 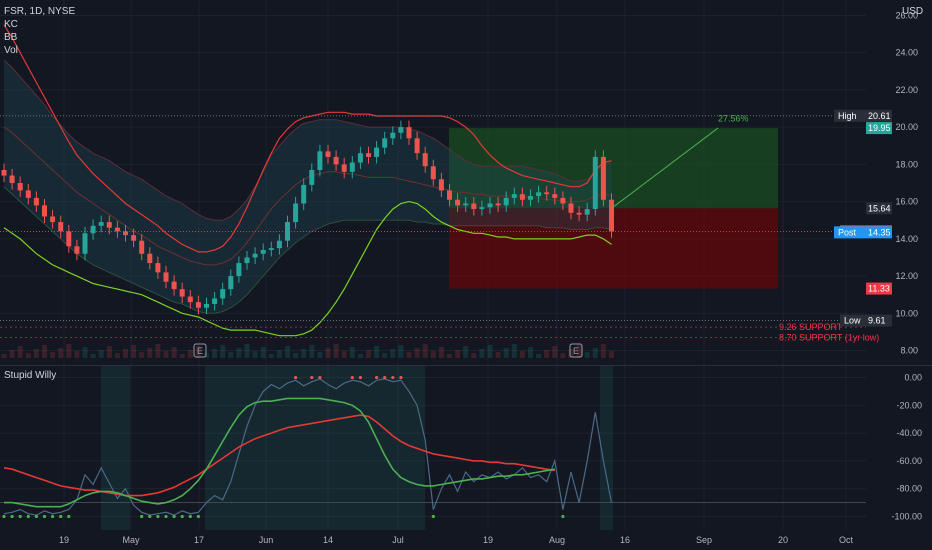 I want to click on indicator-bb-label: BB, so click(x=11, y=37).